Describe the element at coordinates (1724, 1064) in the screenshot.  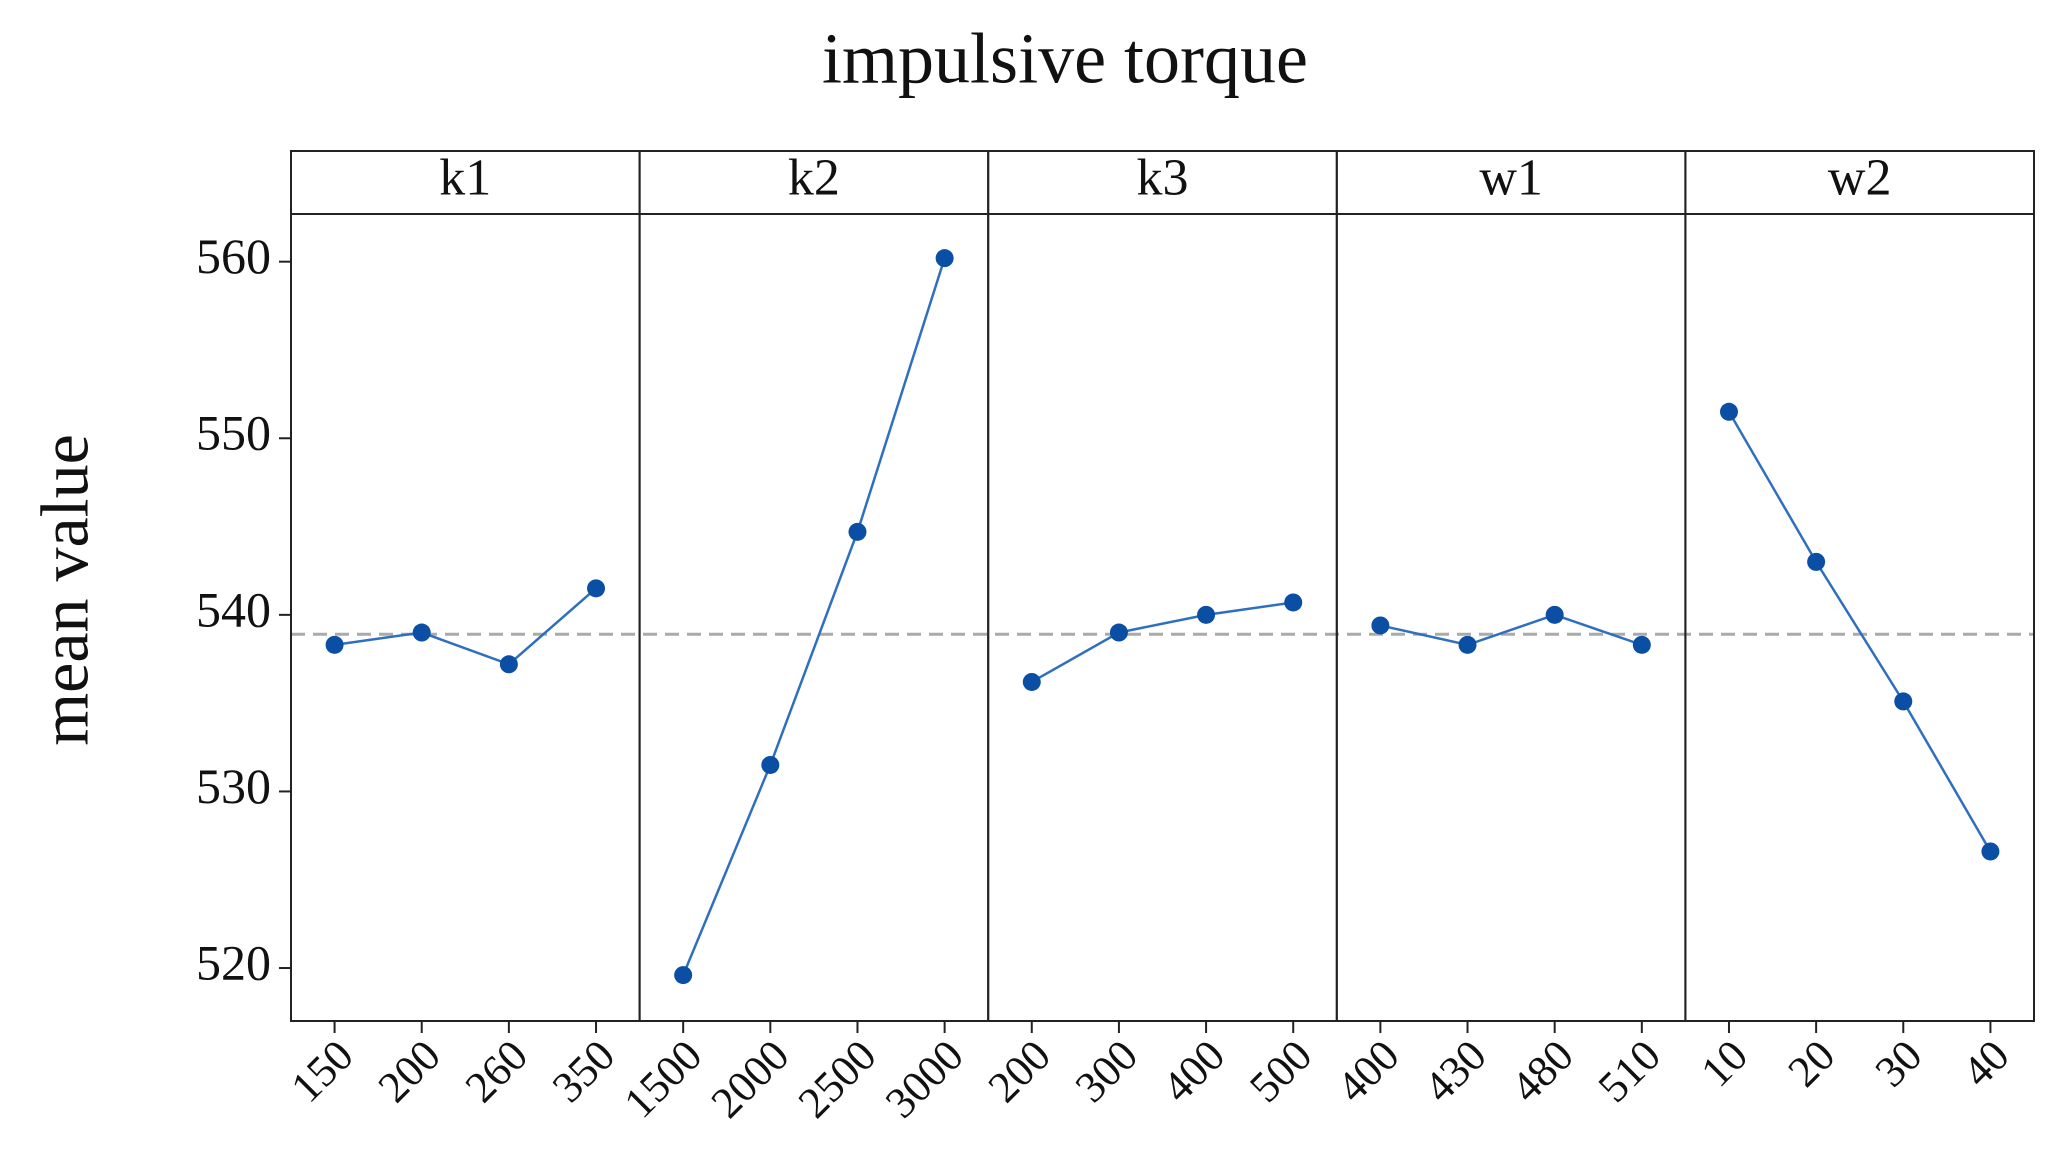
I see `x-tick-label: 10` at that location.